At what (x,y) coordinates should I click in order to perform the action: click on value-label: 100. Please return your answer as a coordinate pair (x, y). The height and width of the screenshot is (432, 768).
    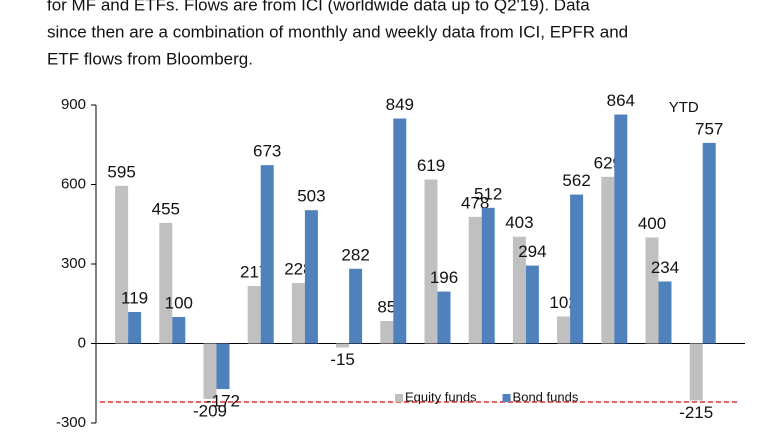
    Looking at the image, I should click on (179, 302).